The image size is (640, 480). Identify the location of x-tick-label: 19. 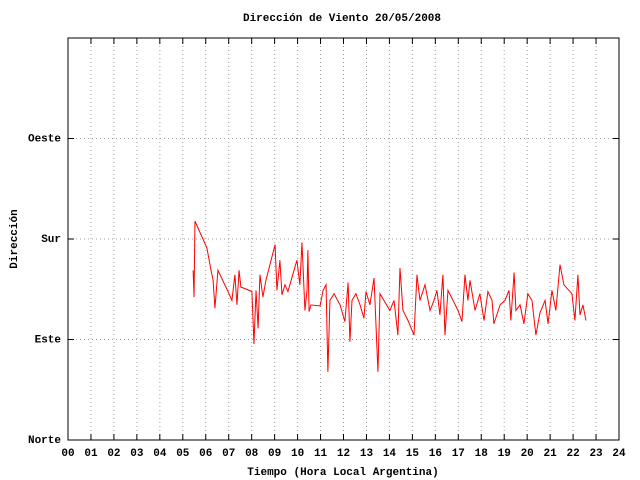
(504, 454).